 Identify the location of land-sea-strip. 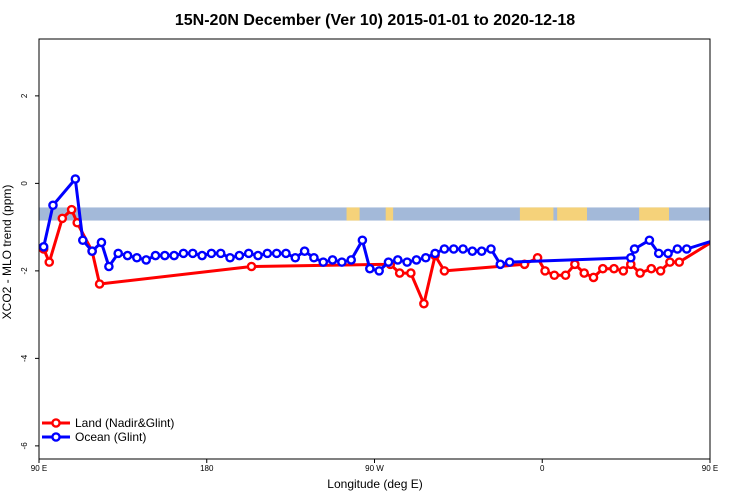
(374, 214).